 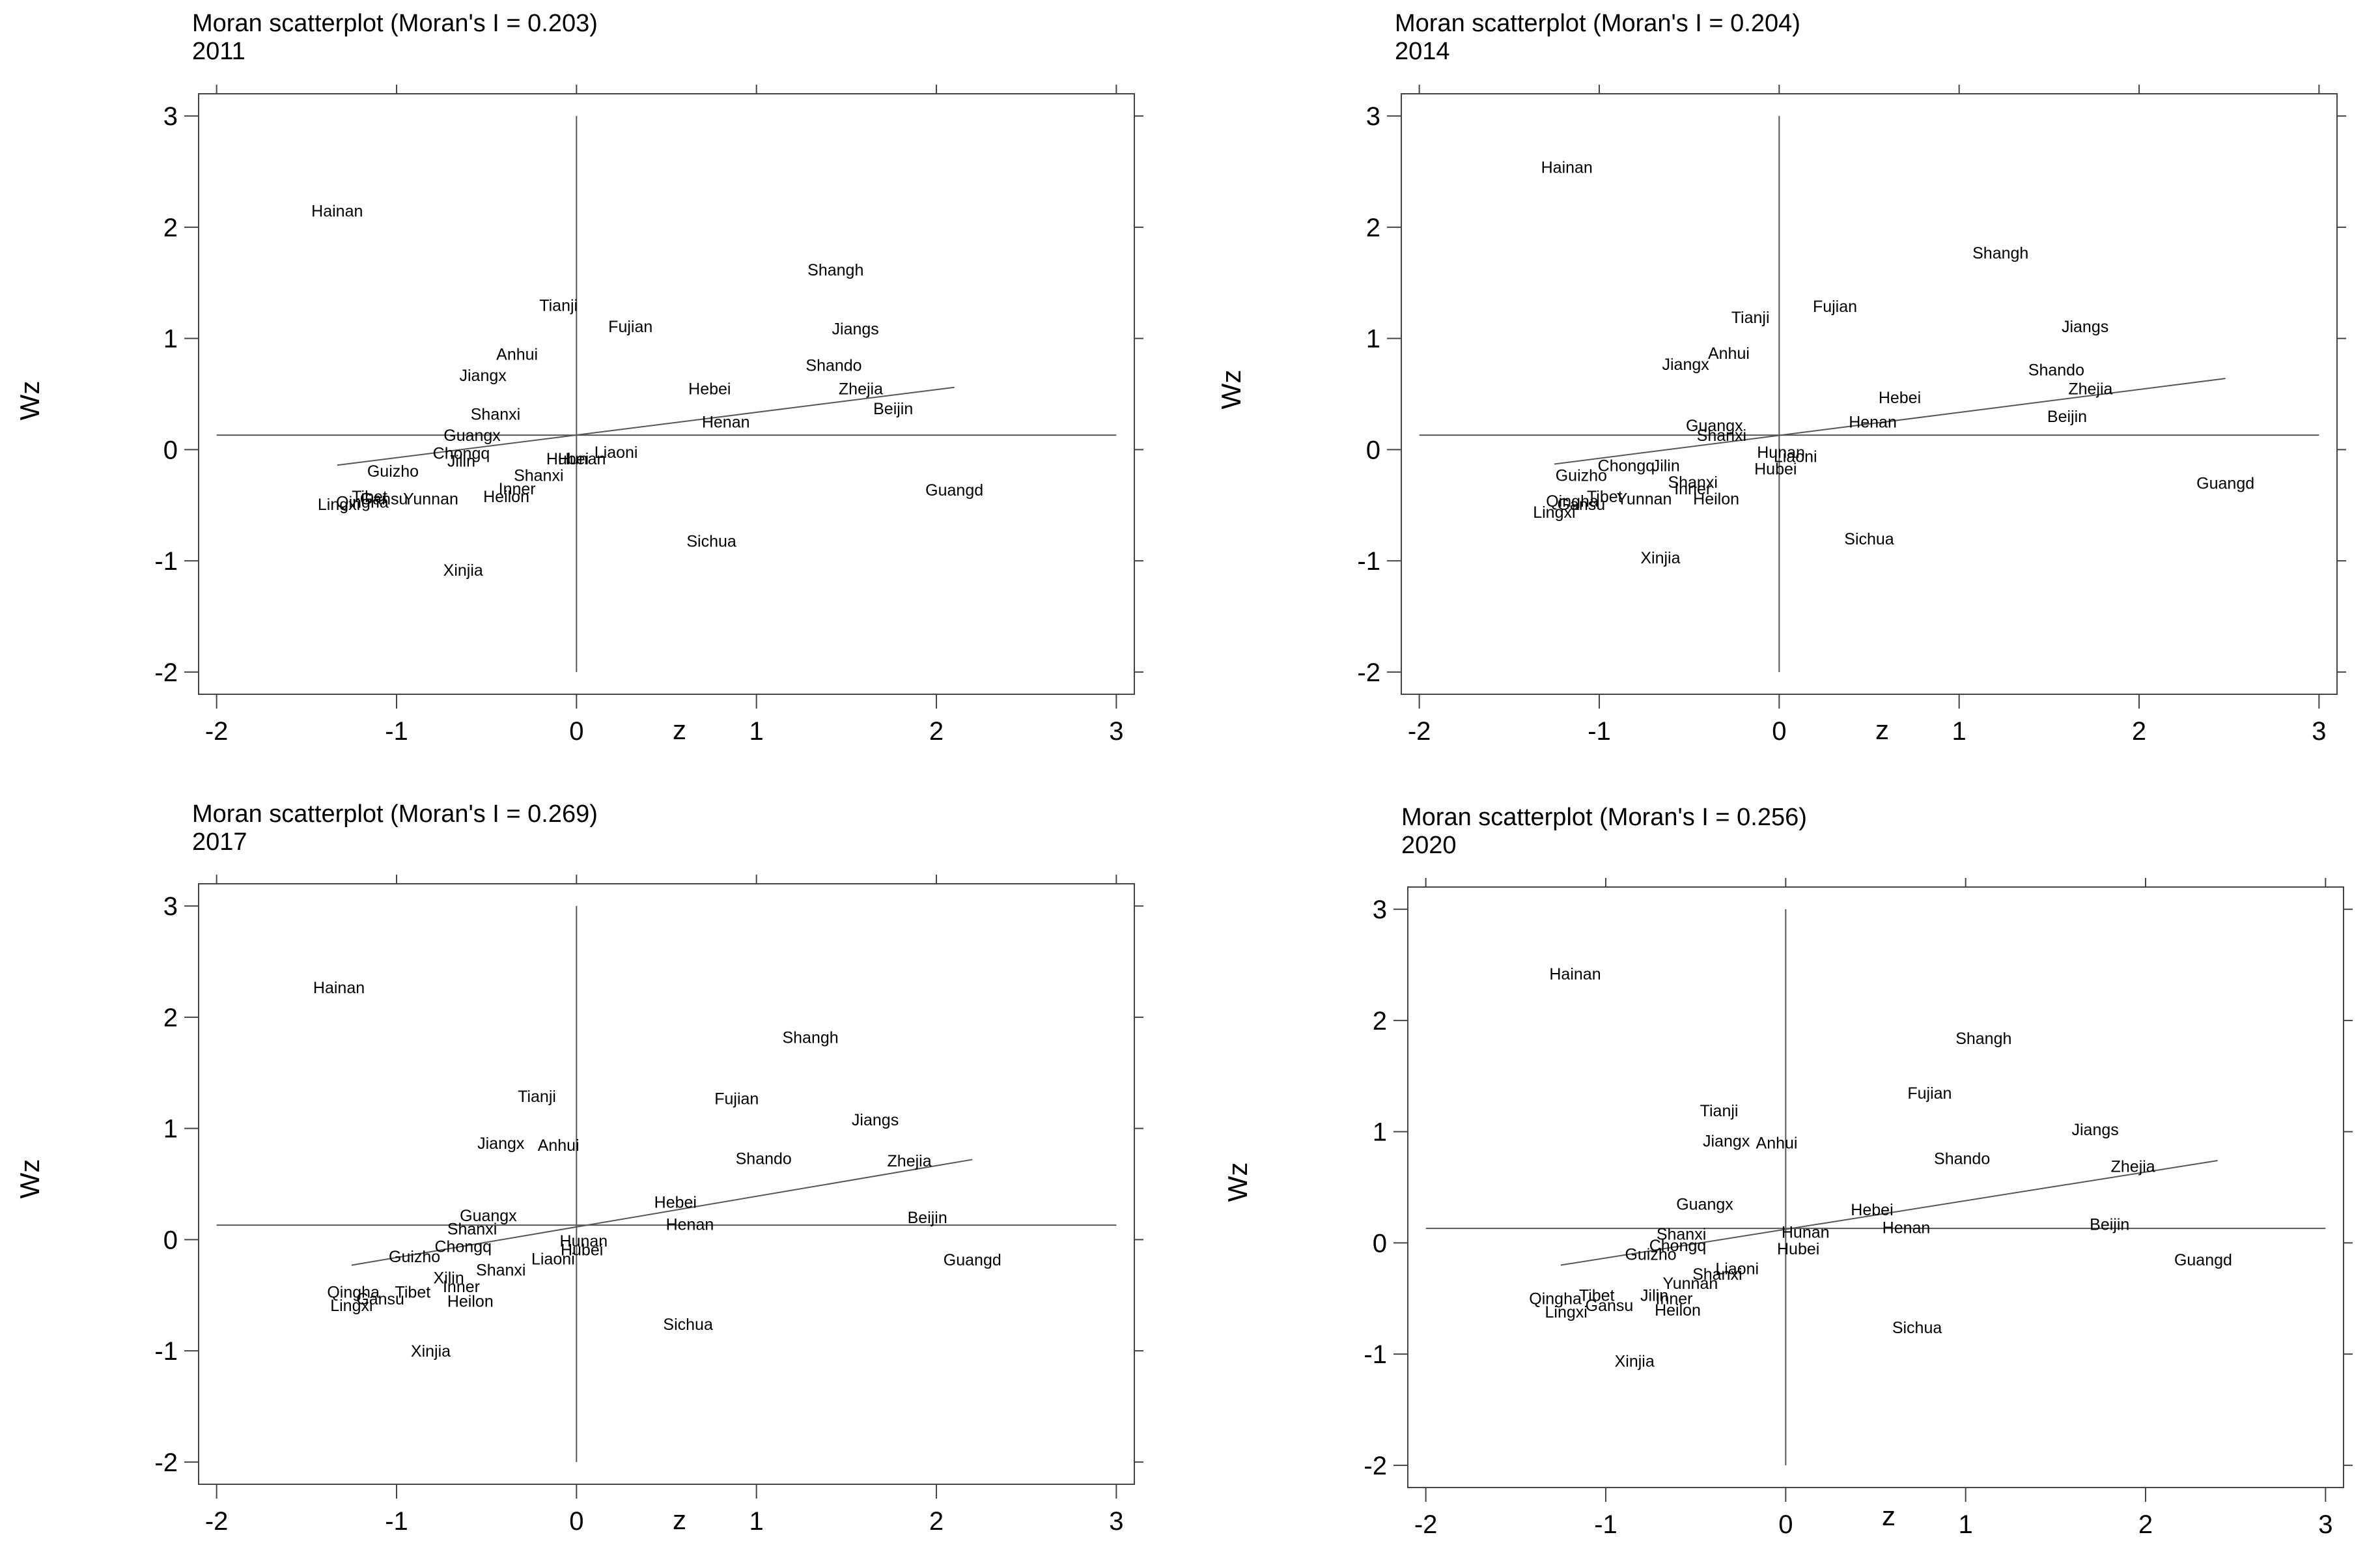 What do you see at coordinates (1786, 1524) in the screenshot?
I see `x-tick-label: 0` at bounding box center [1786, 1524].